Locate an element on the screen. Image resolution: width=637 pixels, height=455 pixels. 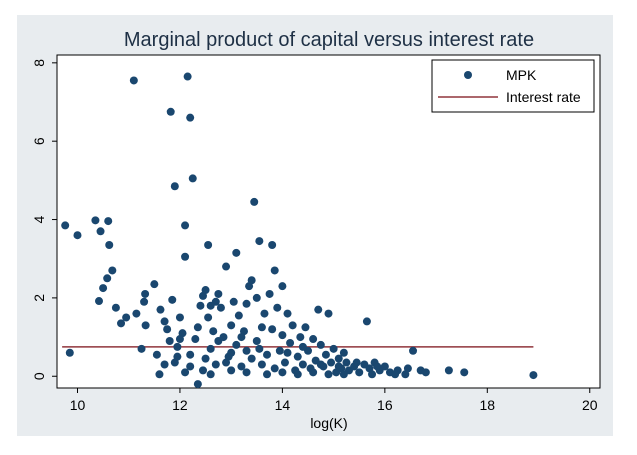
legend-label-interest-rate: Interest rate is located at coordinates (543, 97).